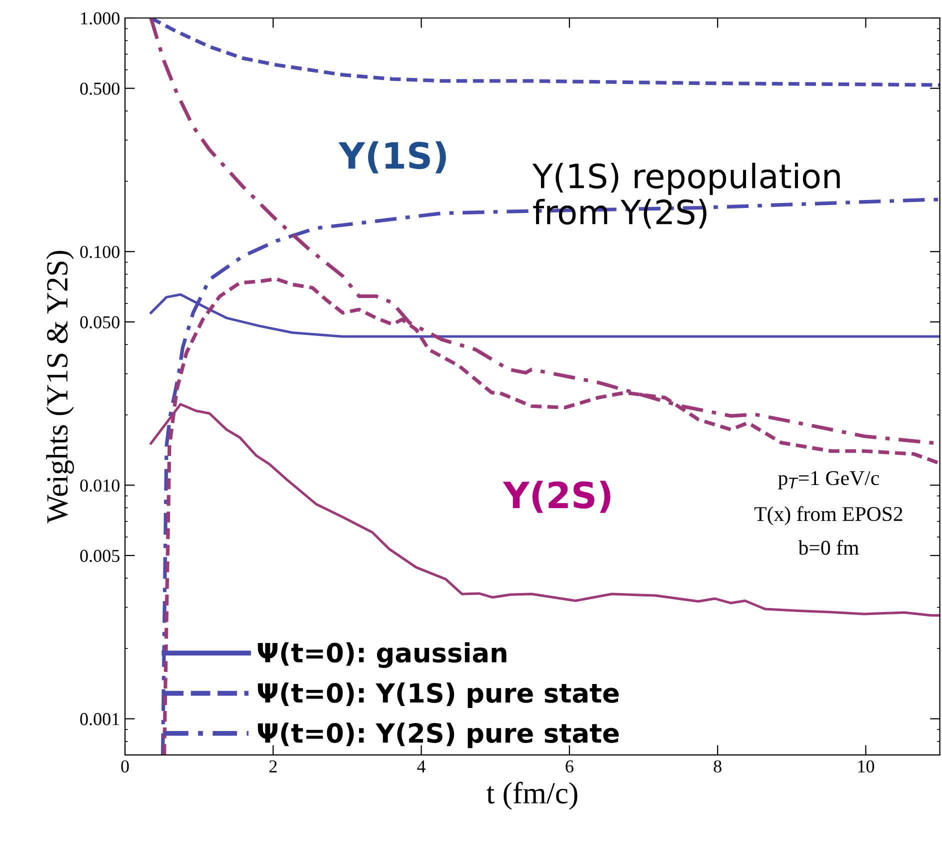 This screenshot has width=942, height=841. What do you see at coordinates (718, 766) in the screenshot?
I see `x-tick-label: 8` at bounding box center [718, 766].